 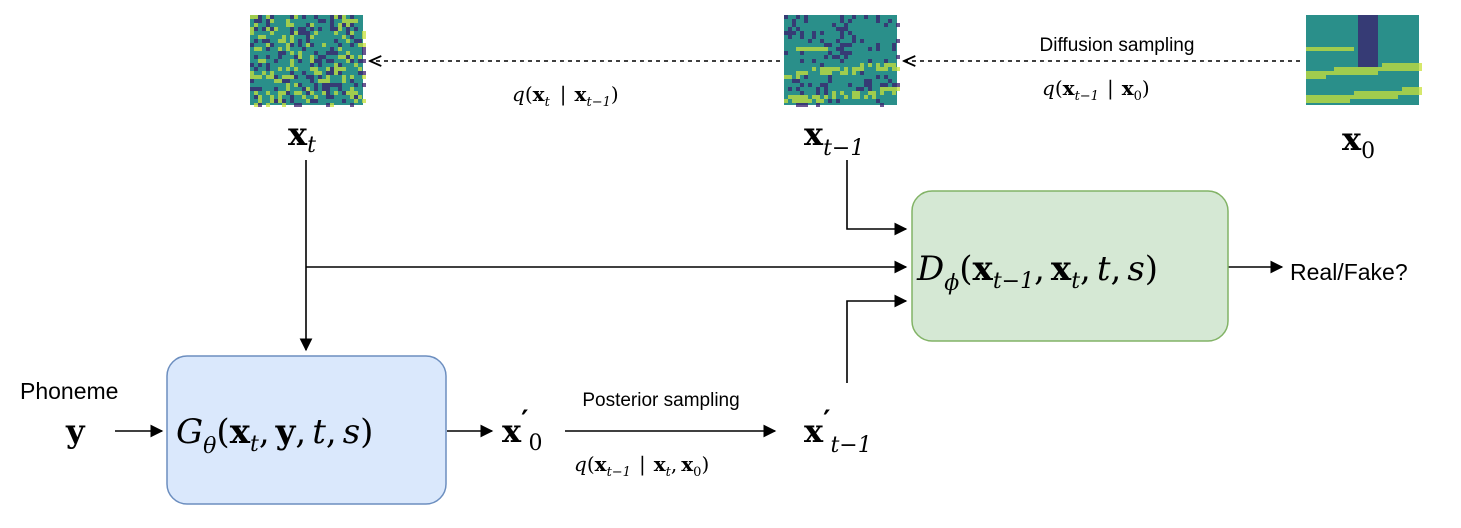 I want to click on spectrogram-x-t, so click(x=308, y=61).